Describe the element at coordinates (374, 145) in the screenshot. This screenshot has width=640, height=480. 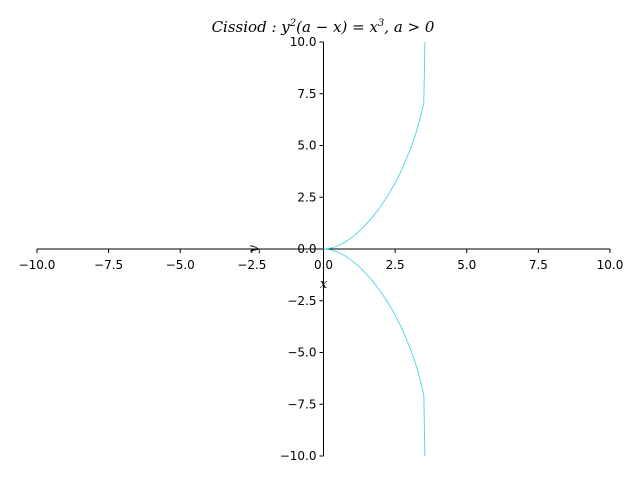
I see `cissoid-branch-upper` at that location.